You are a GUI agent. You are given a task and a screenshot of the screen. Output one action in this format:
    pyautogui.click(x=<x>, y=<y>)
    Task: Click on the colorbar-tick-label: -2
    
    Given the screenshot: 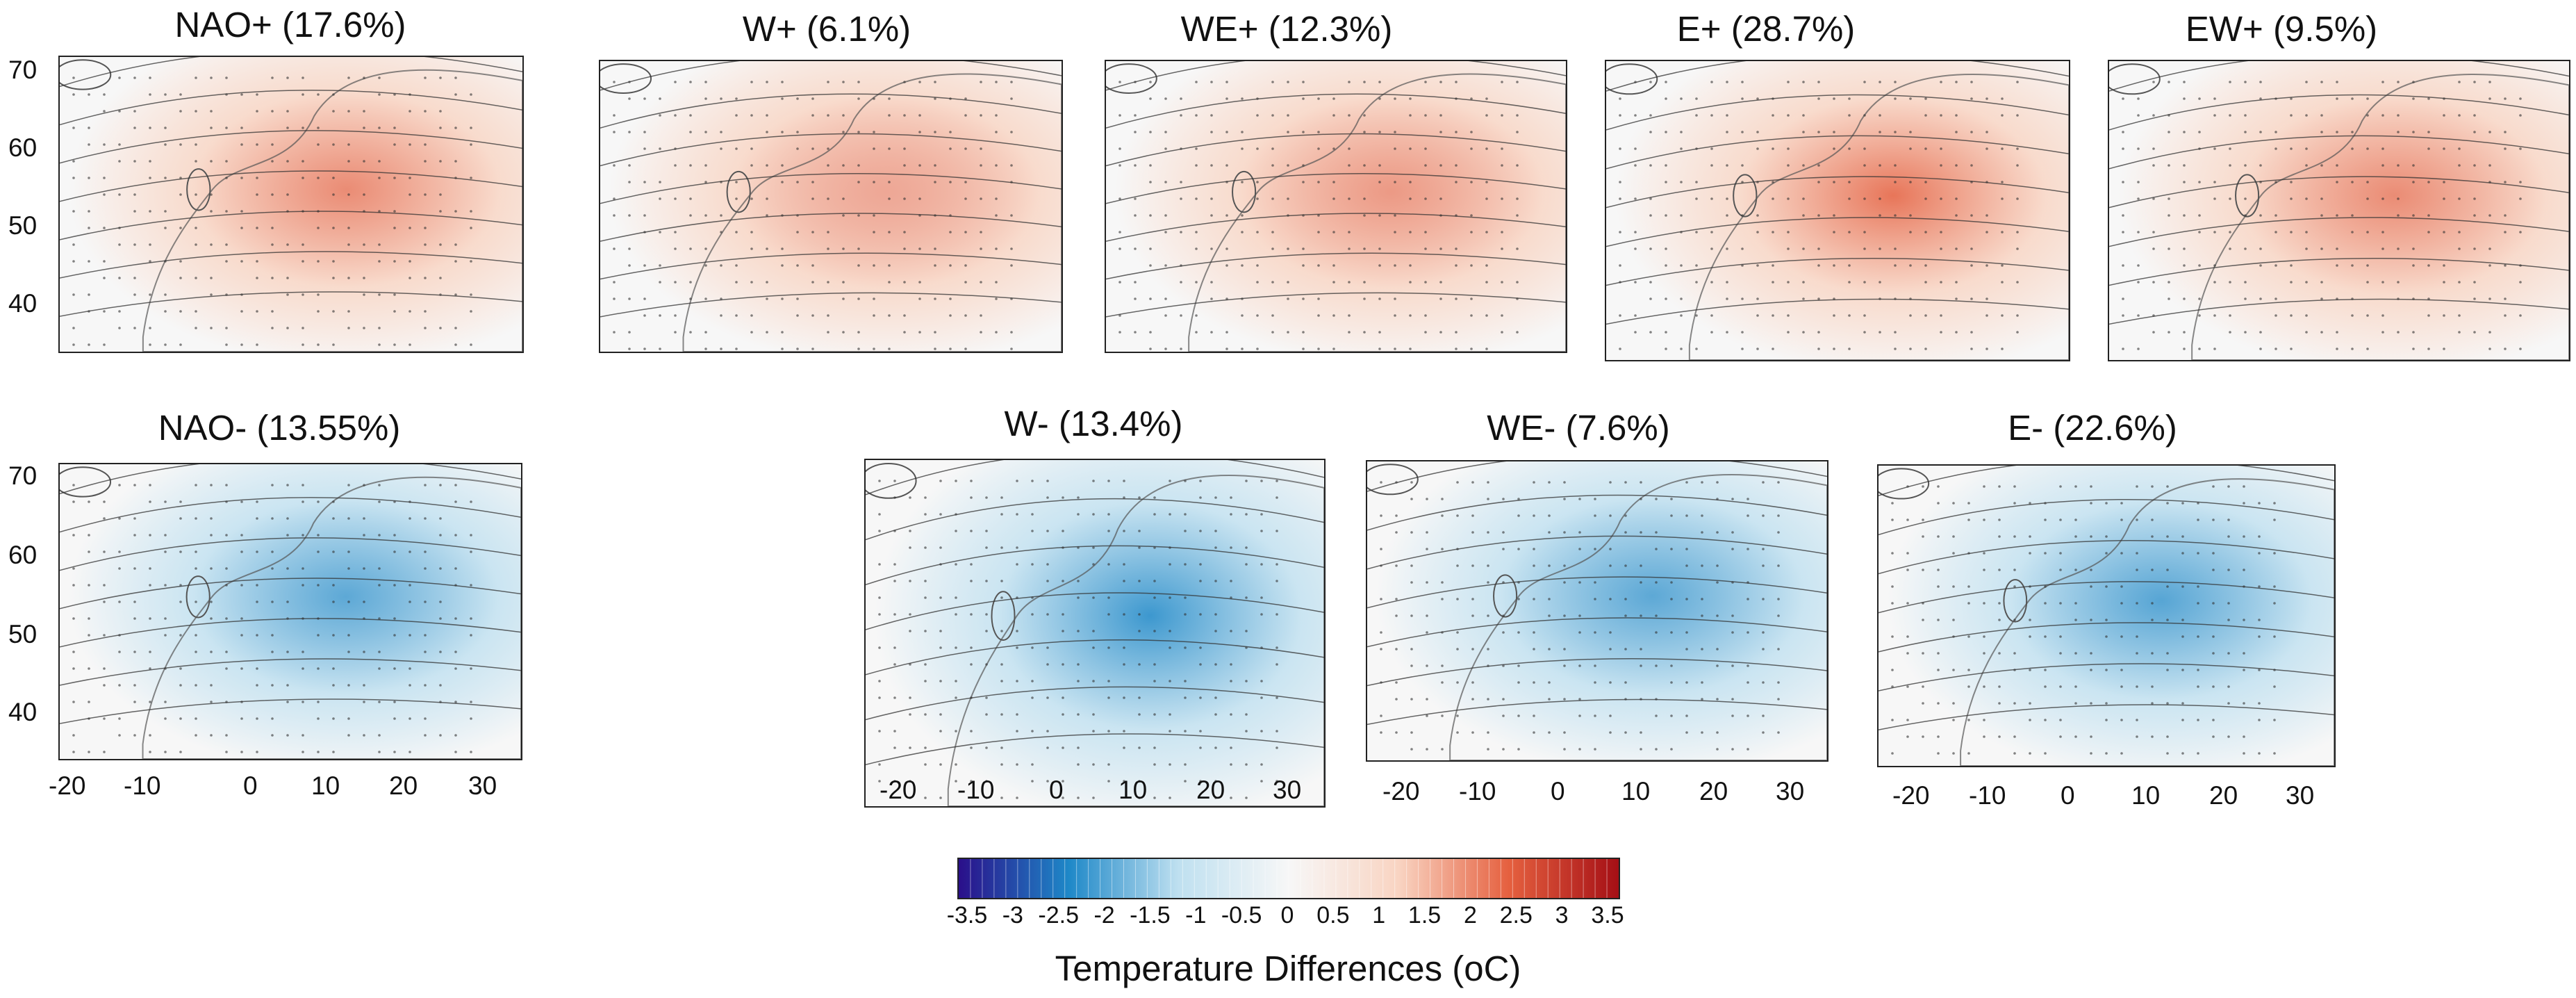 What is the action you would take?
    pyautogui.click(x=1104, y=916)
    